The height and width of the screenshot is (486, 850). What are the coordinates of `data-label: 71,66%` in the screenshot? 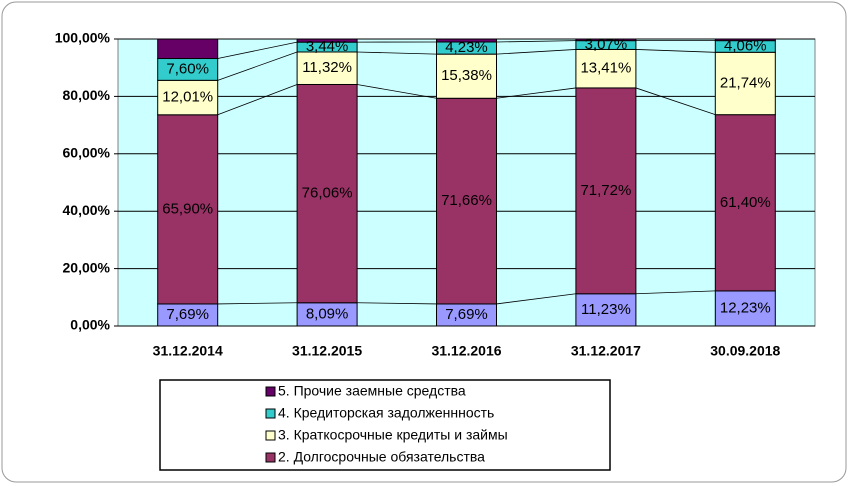 It's located at (466, 200).